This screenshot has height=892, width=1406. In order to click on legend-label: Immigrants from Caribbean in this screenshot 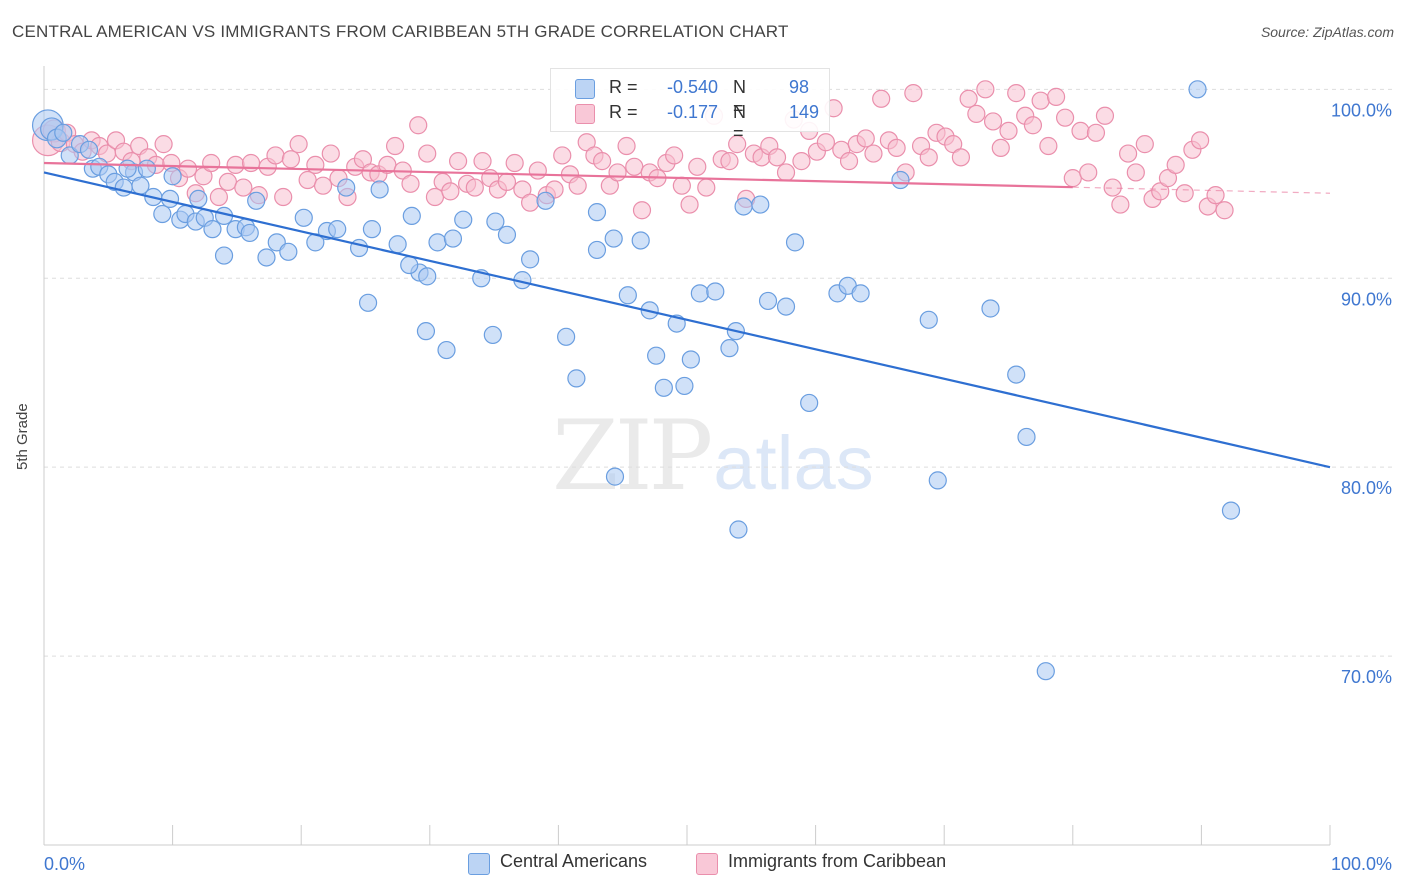, I will do `click(837, 861)`.